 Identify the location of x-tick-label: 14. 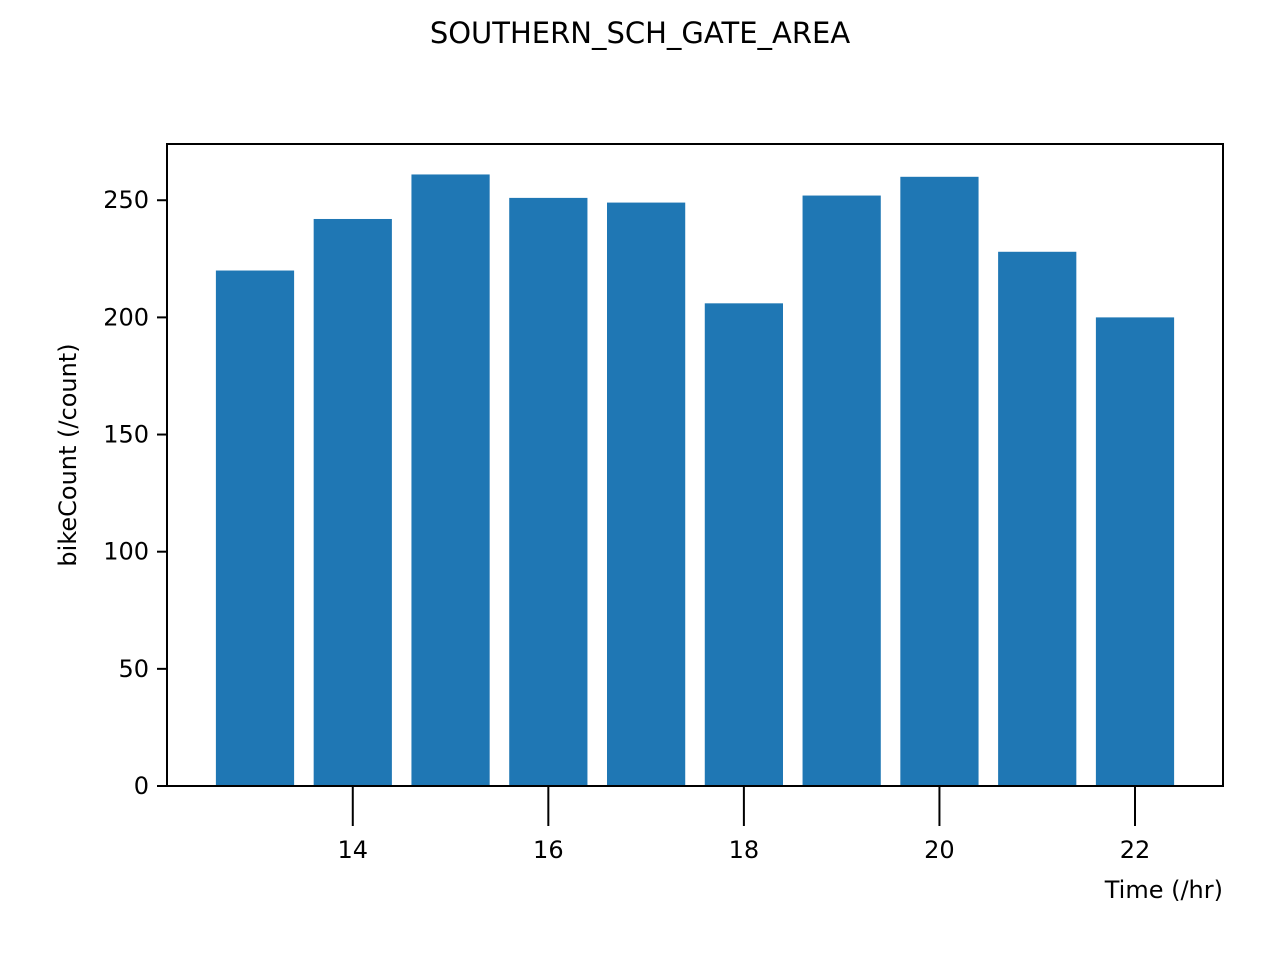
(353, 850).